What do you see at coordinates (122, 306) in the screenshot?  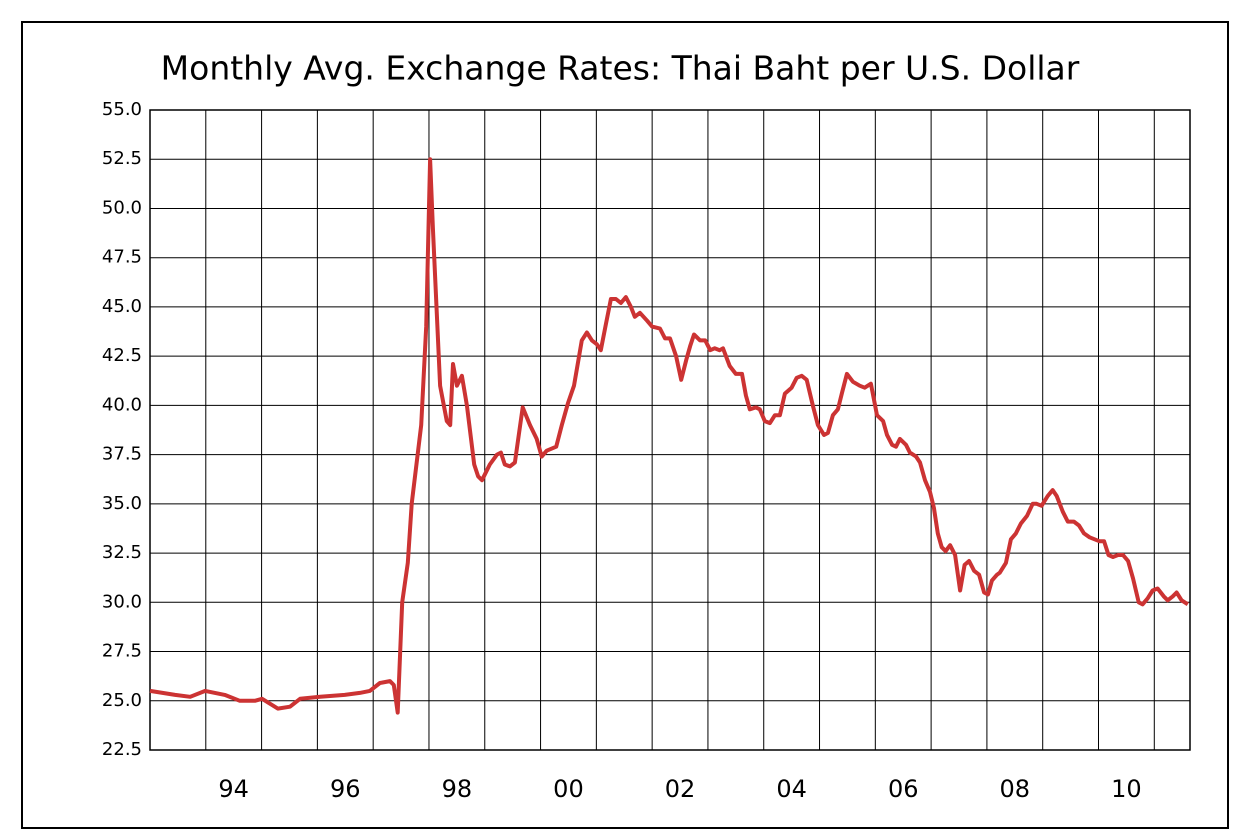 I see `y-tick-label: 45.0` at bounding box center [122, 306].